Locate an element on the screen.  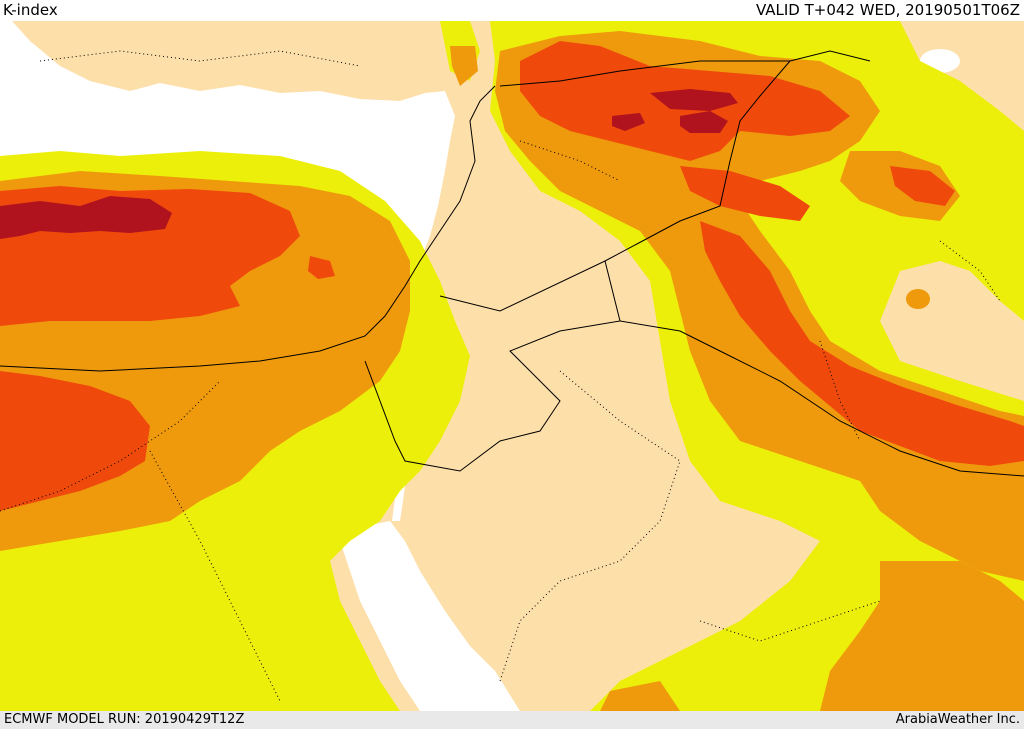
header-bar: K-index VALID T+042 WED, 20190501T06Z is located at coordinates (512, 10).